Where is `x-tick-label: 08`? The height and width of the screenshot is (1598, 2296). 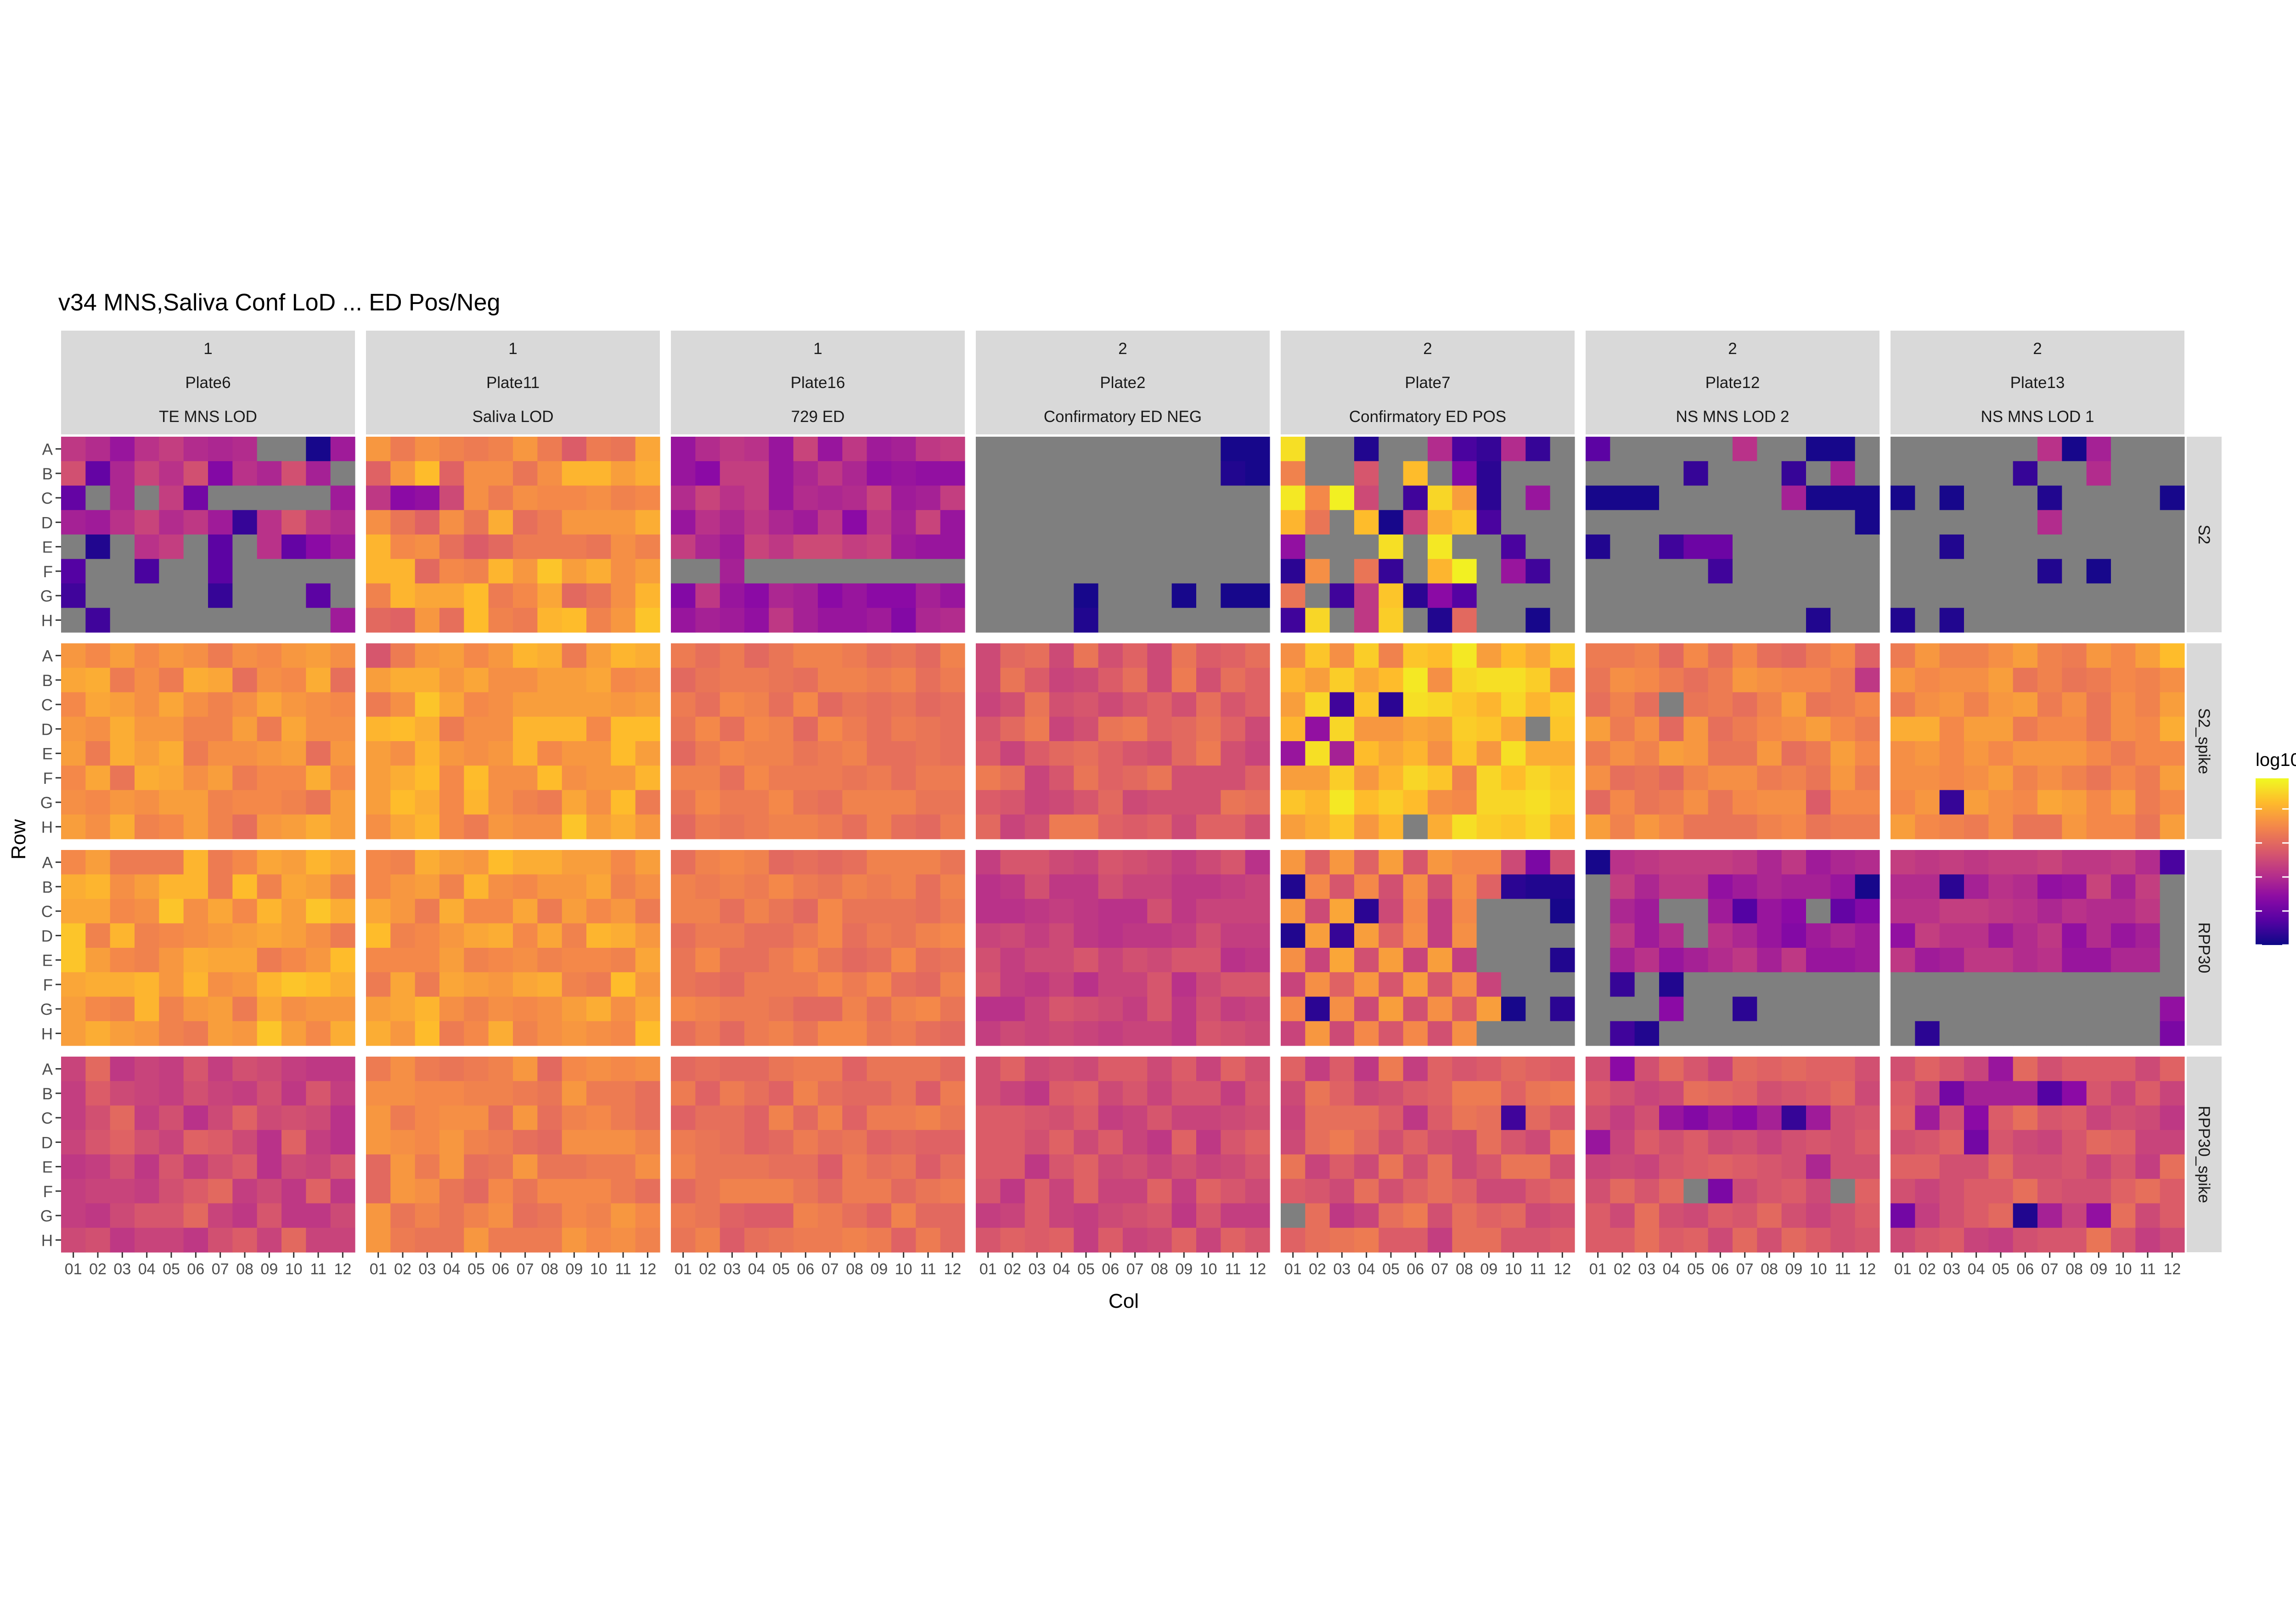
x-tick-label: 08 is located at coordinates (1464, 1269).